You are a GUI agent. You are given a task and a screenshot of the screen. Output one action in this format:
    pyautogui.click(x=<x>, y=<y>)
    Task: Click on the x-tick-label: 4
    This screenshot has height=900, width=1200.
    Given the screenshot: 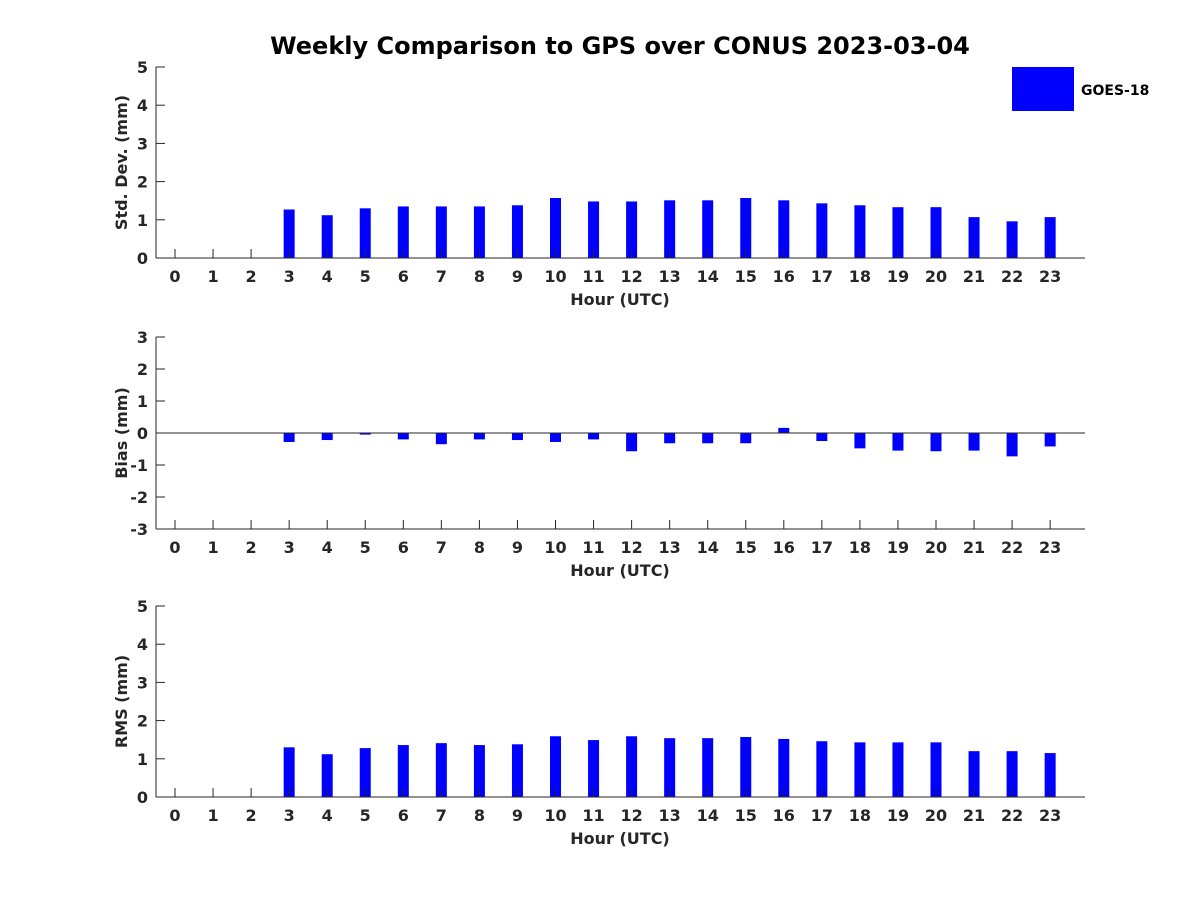 What is the action you would take?
    pyautogui.click(x=327, y=547)
    